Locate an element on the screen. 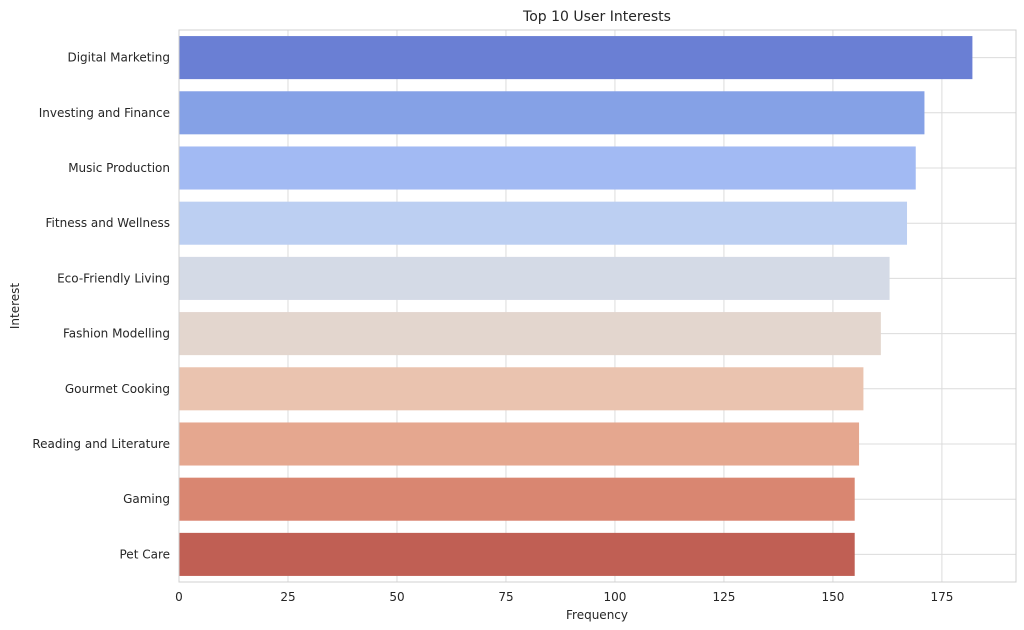 This screenshot has width=1024, height=630. y-tick-label: Reading and Literature is located at coordinates (101, 444).